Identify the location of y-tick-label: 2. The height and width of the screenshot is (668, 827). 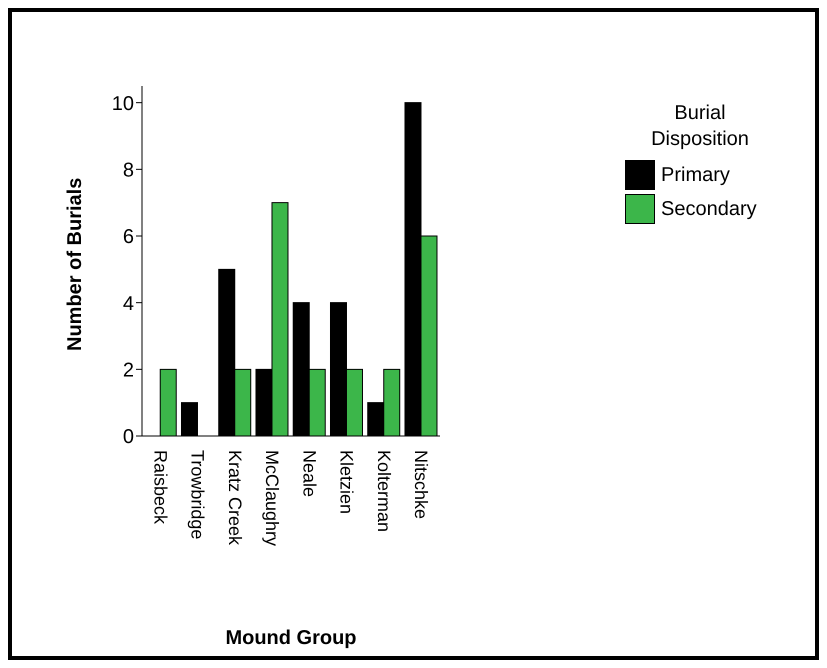
(128, 370).